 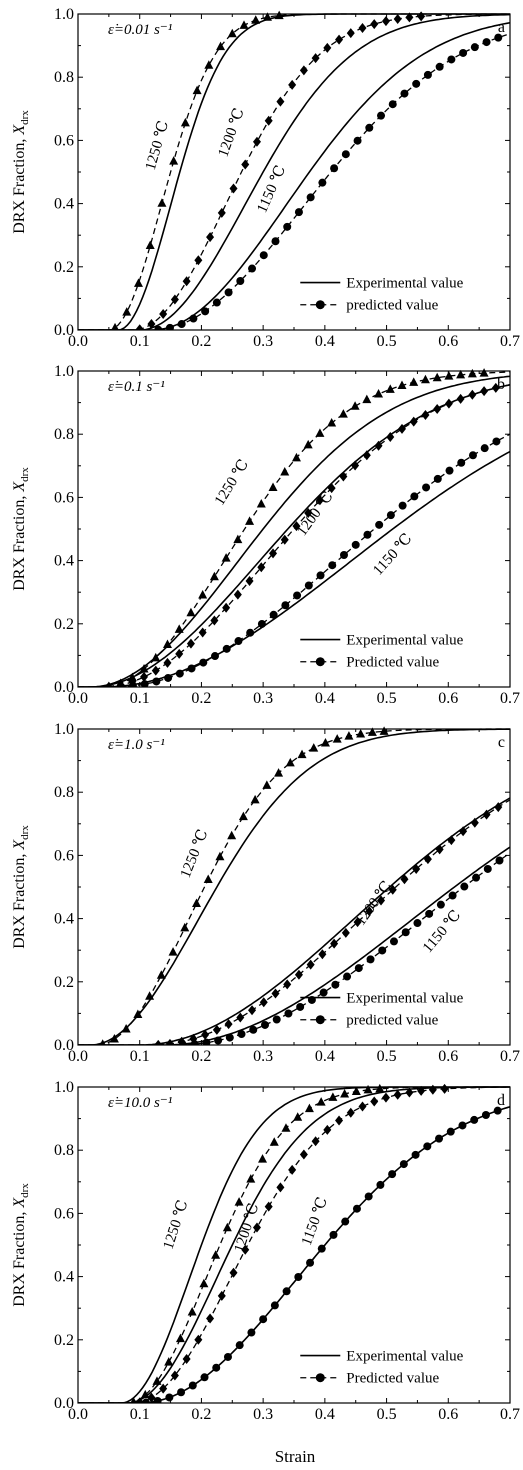 I want to click on x-tick-label: 0.6, so click(x=448, y=1414).